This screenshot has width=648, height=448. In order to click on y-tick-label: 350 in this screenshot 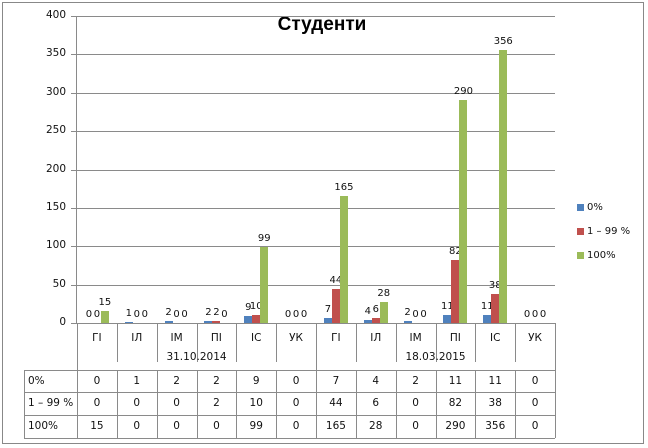, I will do `click(55, 53)`.